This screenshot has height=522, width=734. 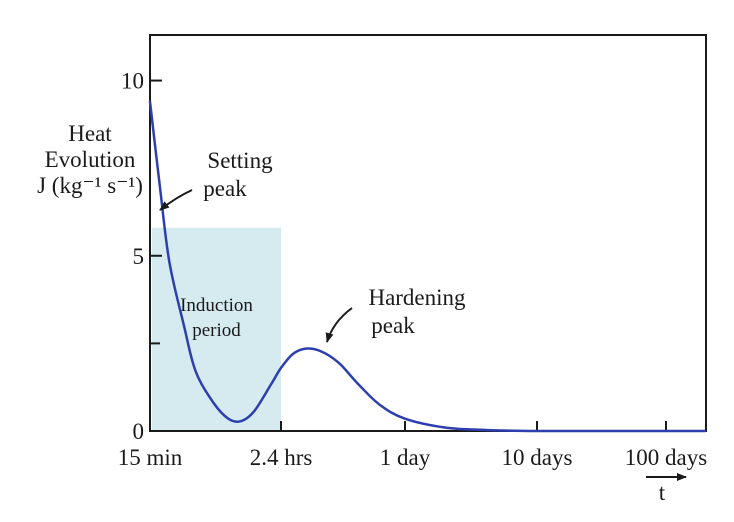 I want to click on y-axis-label-line3: J (kg⁻¹ s⁻¹), so click(x=90, y=185).